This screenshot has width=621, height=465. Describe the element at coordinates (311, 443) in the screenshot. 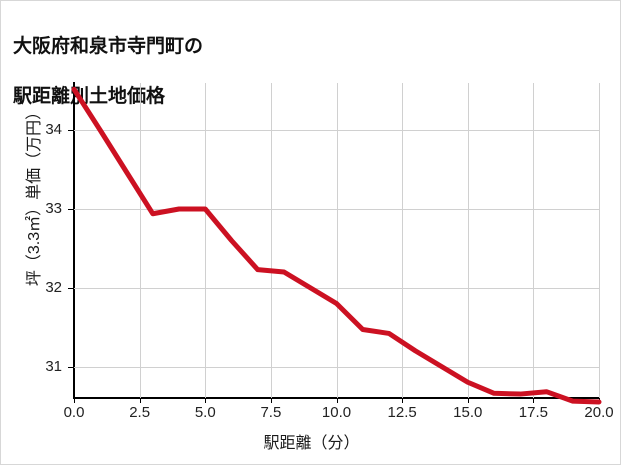

I see `x-axis-title: 駅距離（分）` at that location.